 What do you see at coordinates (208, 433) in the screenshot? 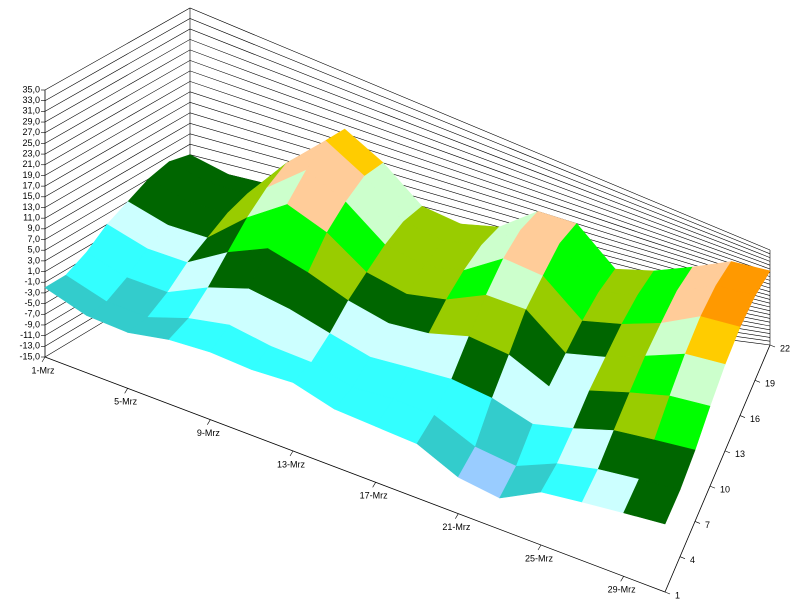
I see `x-tick-label: 9-Mrz` at bounding box center [208, 433].